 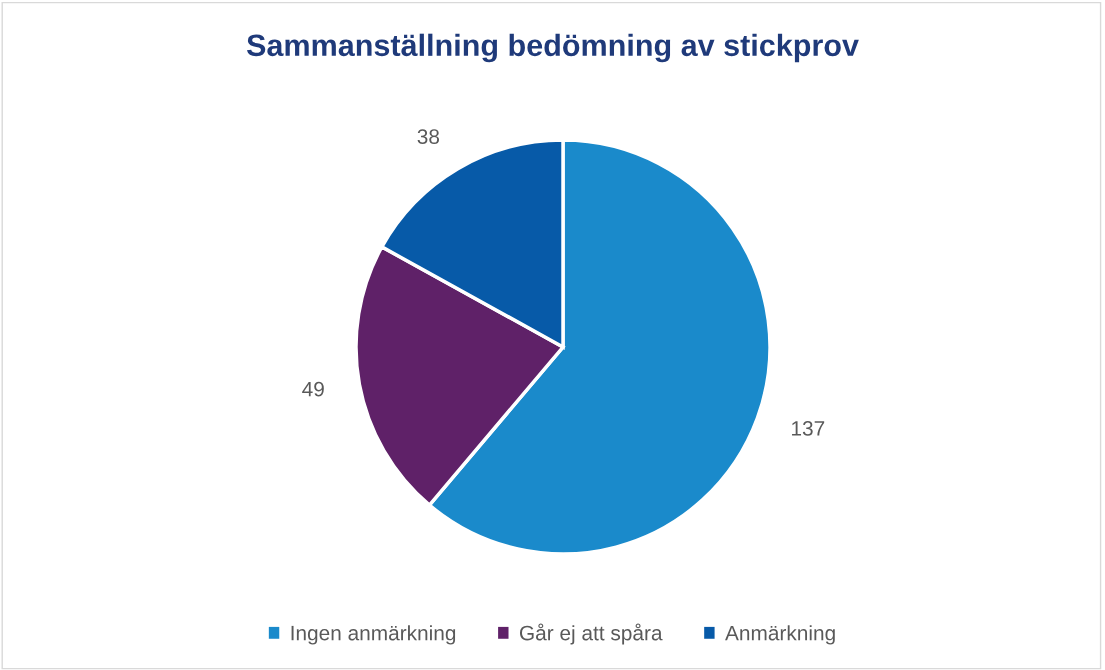 What do you see at coordinates (808, 428) in the screenshot?
I see `data-label: 137` at bounding box center [808, 428].